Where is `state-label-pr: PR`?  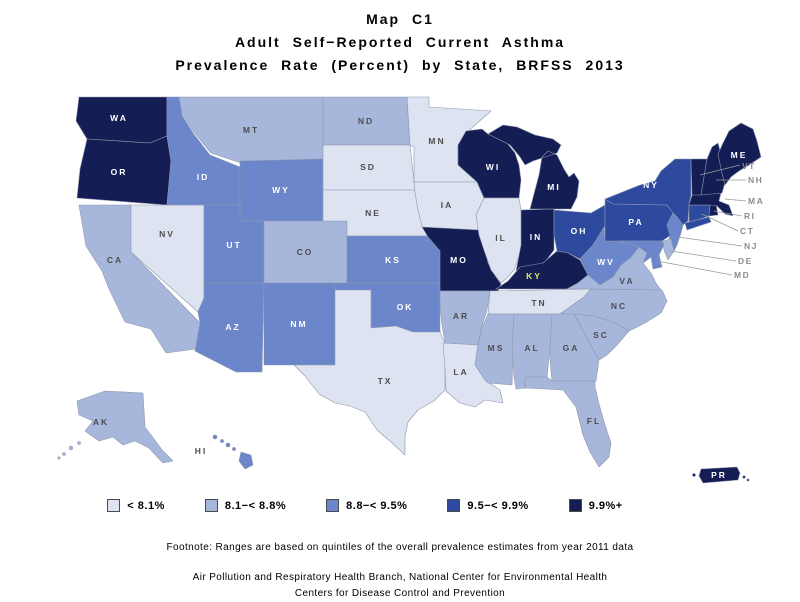
state-label-pr: PR is located at coordinates (719, 475).